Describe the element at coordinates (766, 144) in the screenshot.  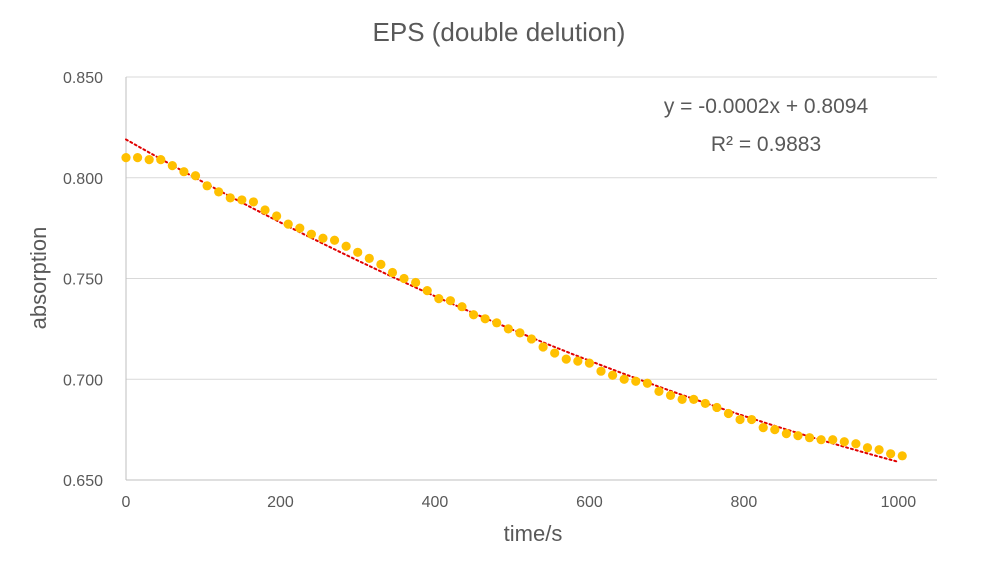
I see `trendline-r-squared: R² = 0.9883` at that location.